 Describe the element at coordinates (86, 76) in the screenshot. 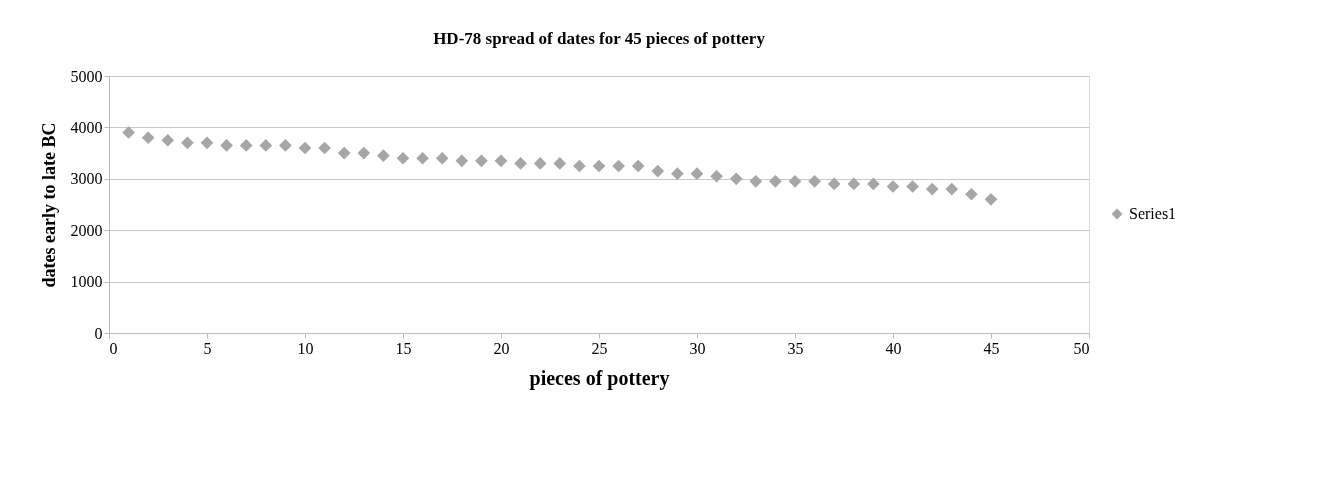

I see `y-tick-label: 5000` at that location.